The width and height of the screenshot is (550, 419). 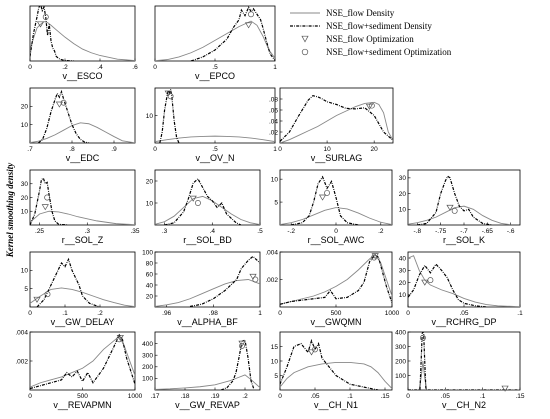 I want to click on x-axis-label: v__EDC, so click(x=83, y=158).